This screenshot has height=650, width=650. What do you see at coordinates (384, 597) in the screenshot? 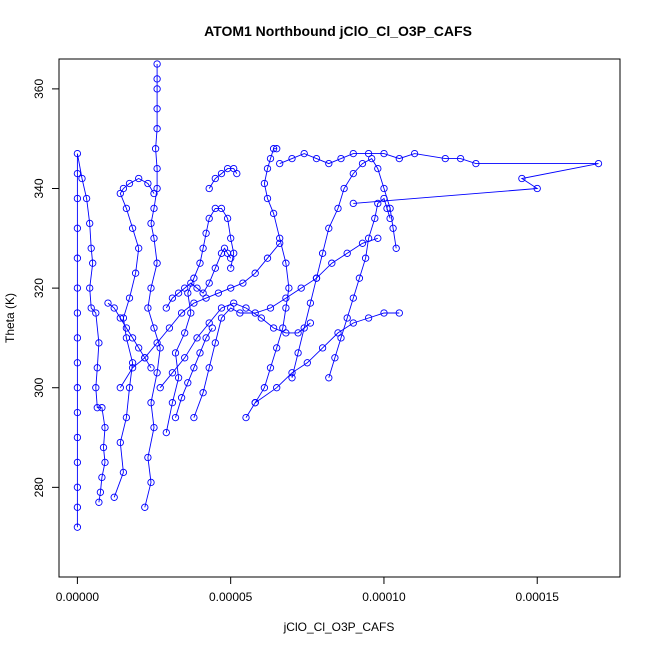
I see `x-tick-label: 0.00010` at bounding box center [384, 597].